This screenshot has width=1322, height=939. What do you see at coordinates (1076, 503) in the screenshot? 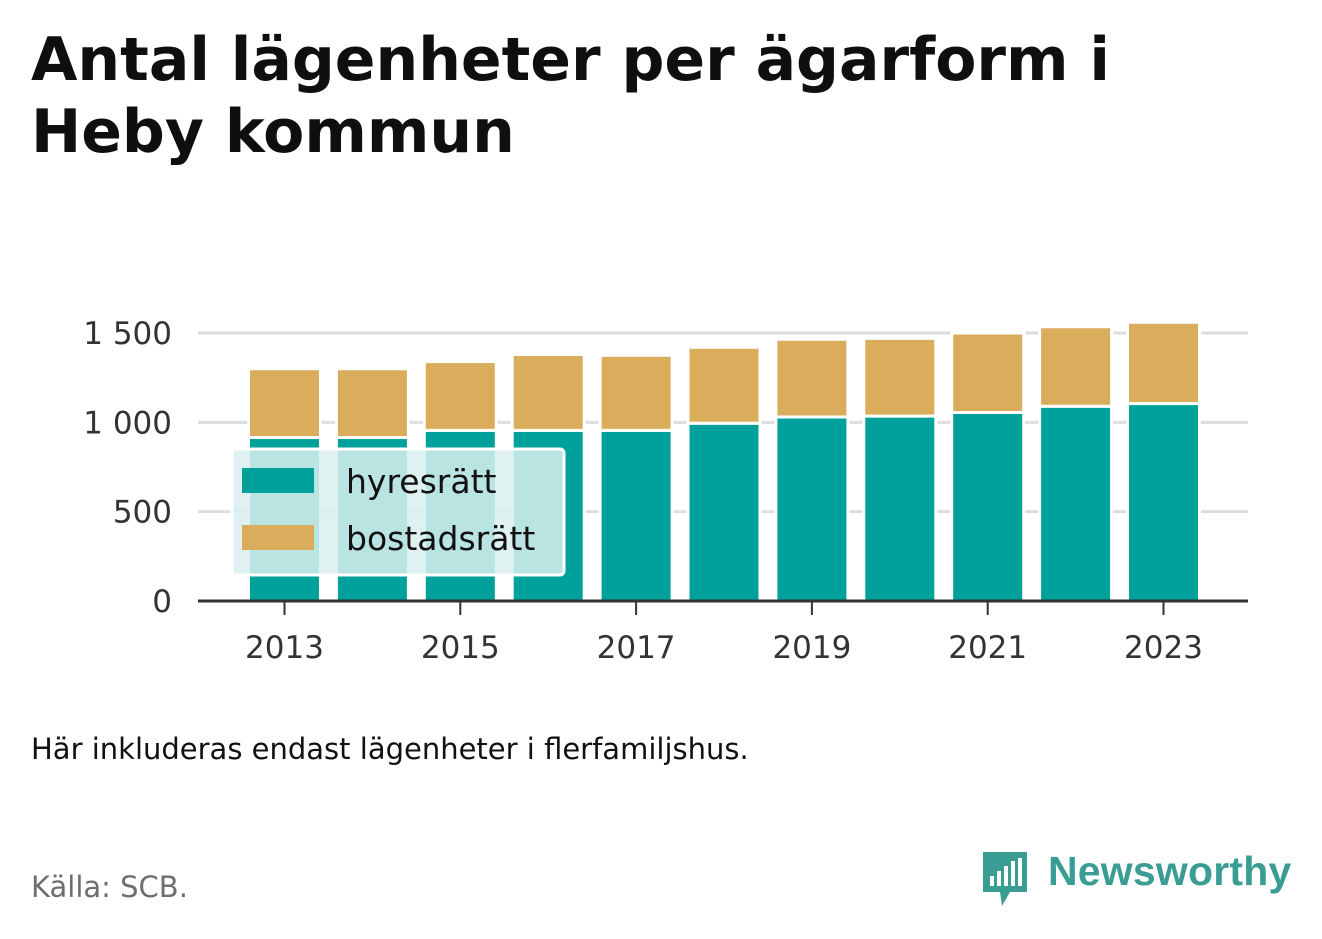
I see `bar-hyresratt-2022` at bounding box center [1076, 503].